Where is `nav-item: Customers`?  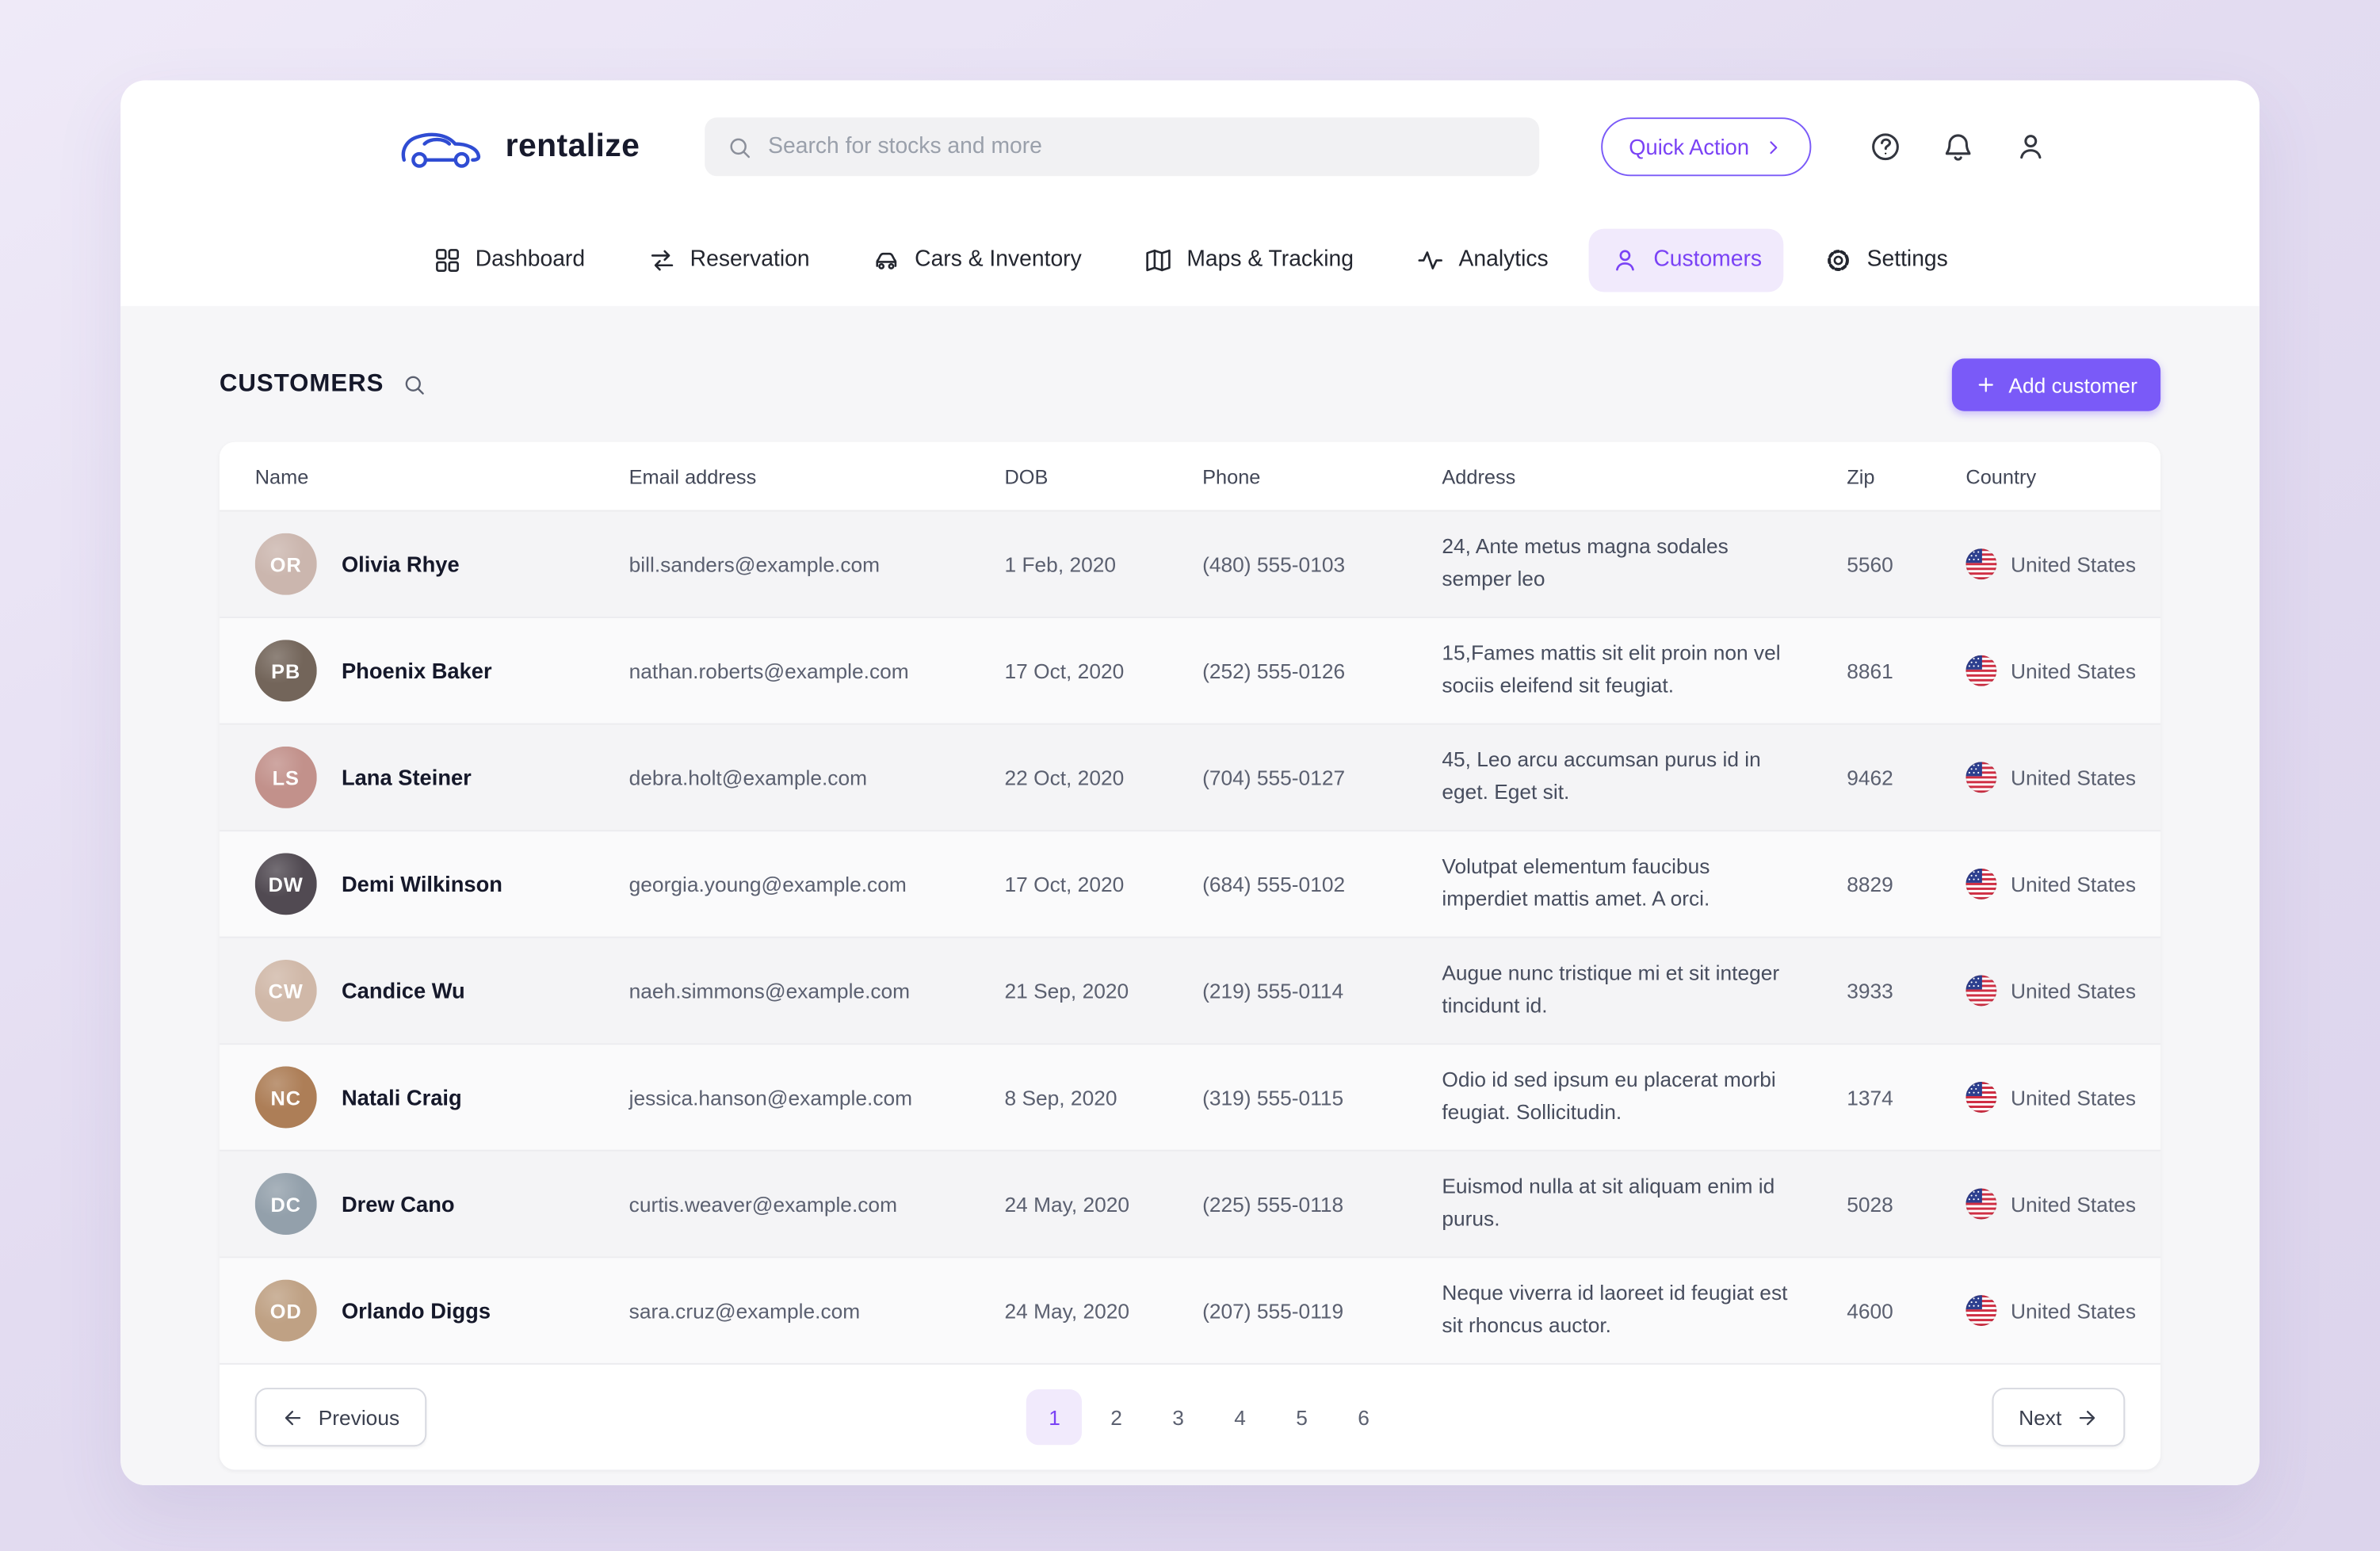
nav-item: Customers is located at coordinates (1686, 259).